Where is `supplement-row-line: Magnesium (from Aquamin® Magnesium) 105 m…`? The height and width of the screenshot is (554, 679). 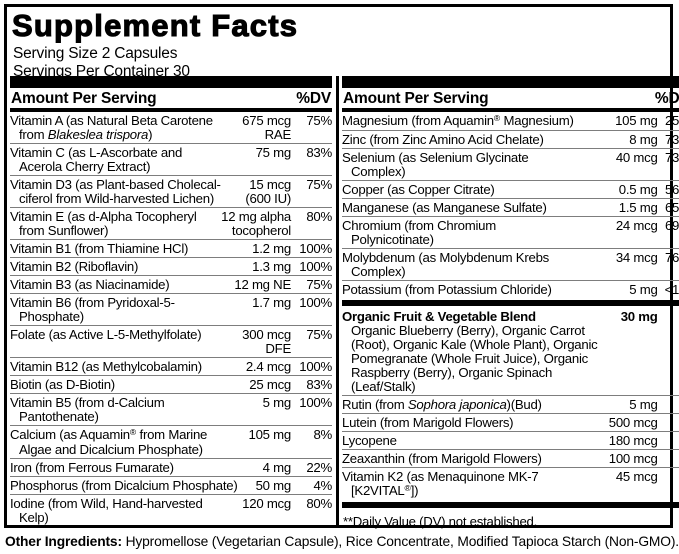
supplement-row-line: Magnesium (from Aquamin® Magnesium) 105 m… is located at coordinates (510, 121).